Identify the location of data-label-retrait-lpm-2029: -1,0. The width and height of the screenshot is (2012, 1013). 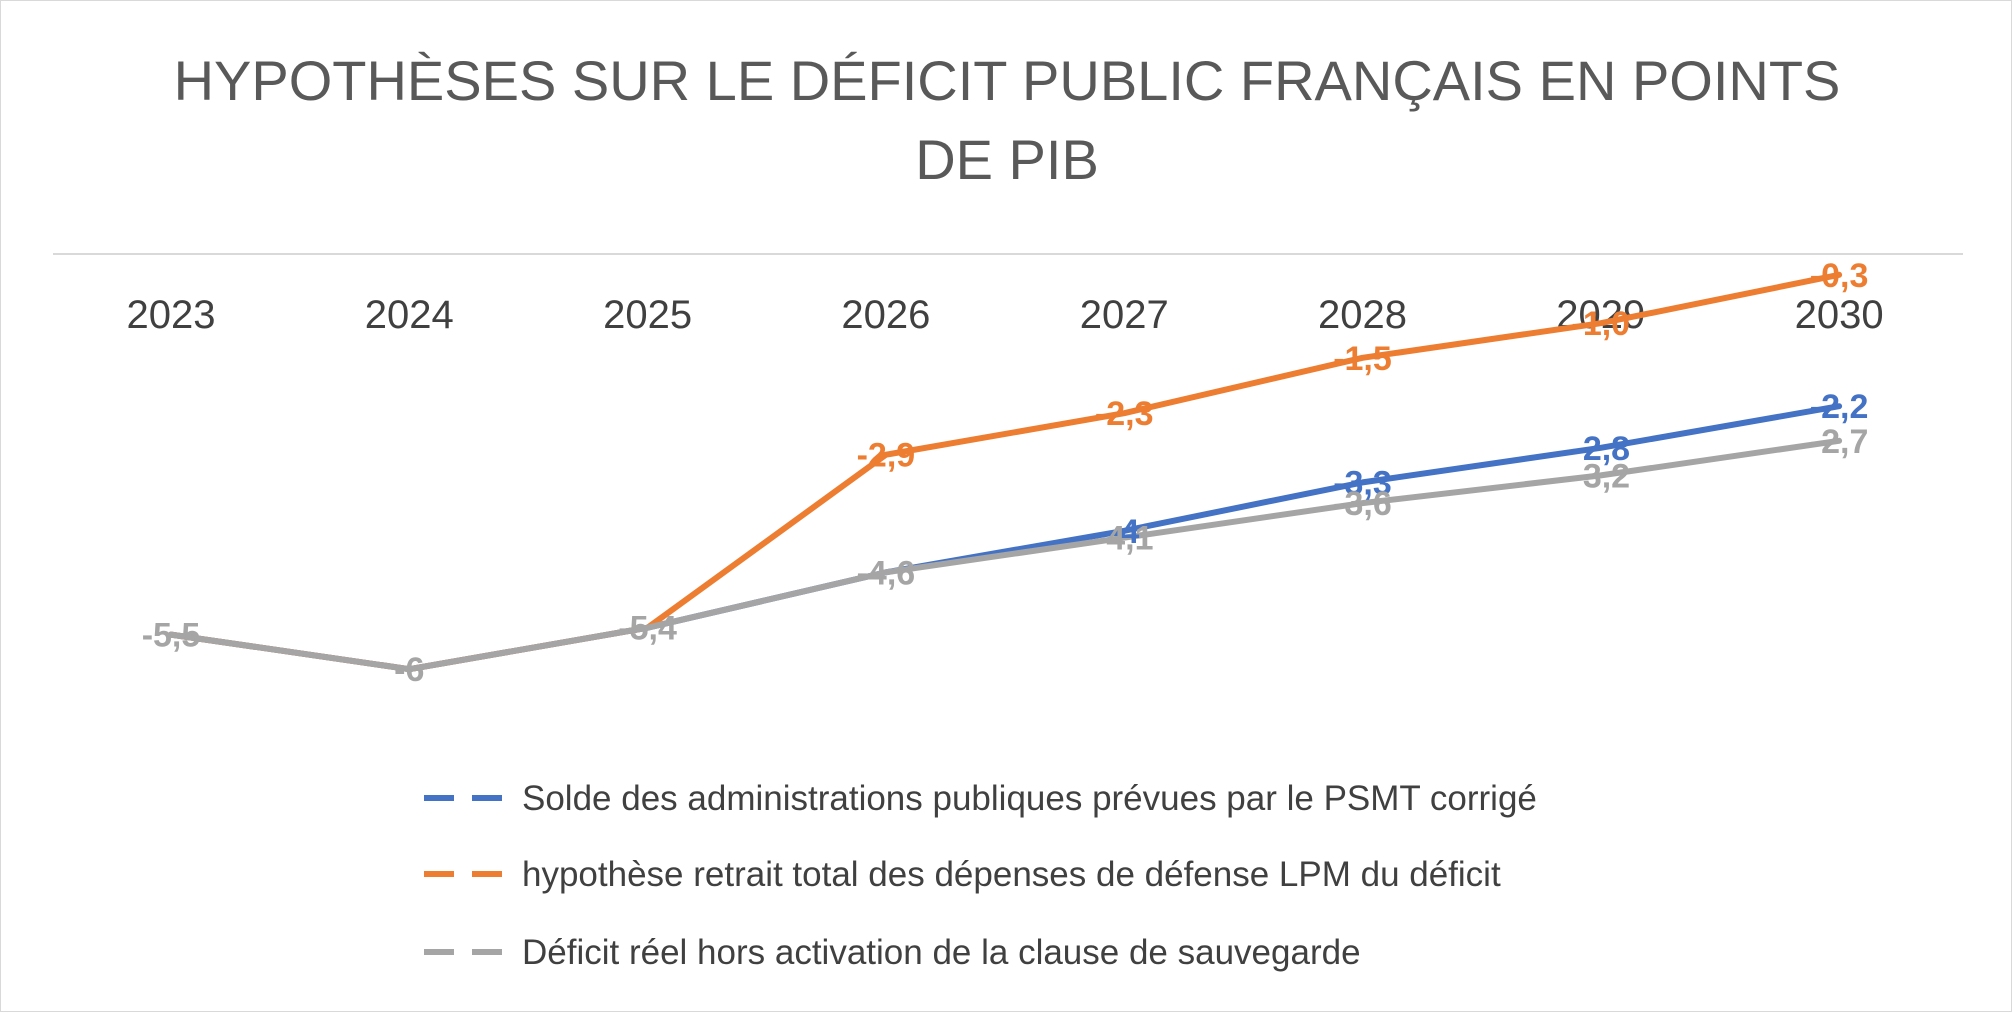
(1601, 324).